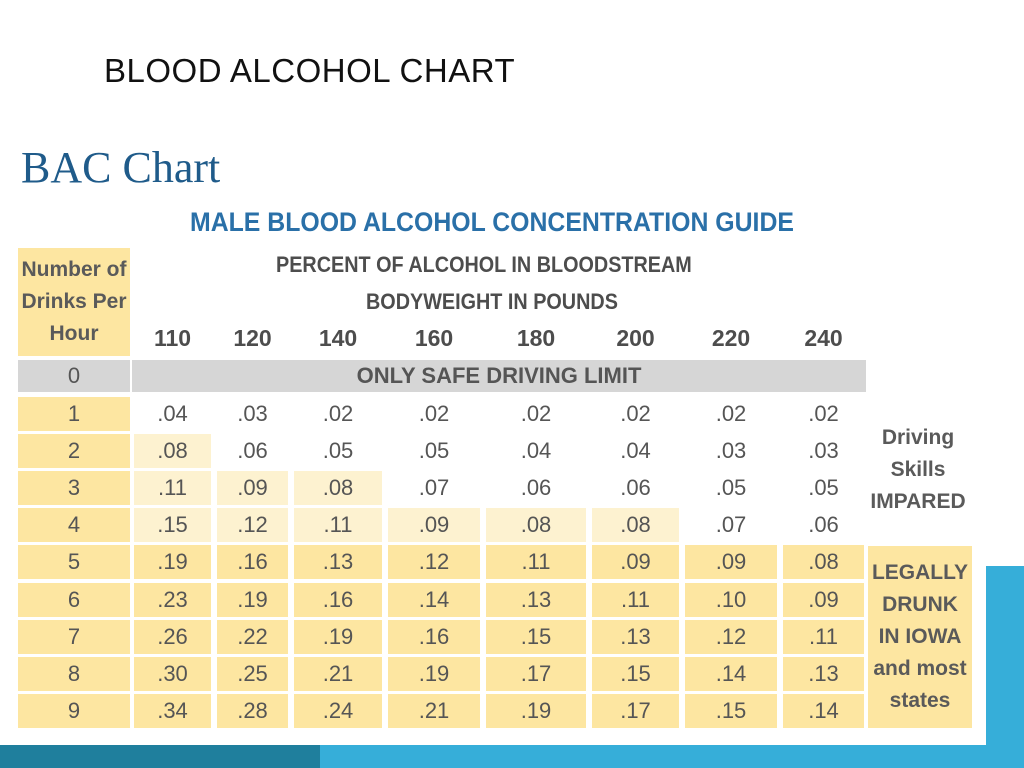 The width and height of the screenshot is (1024, 768). I want to click on slide-title: BLOOD ALCOHOL CHART, so click(310, 70).